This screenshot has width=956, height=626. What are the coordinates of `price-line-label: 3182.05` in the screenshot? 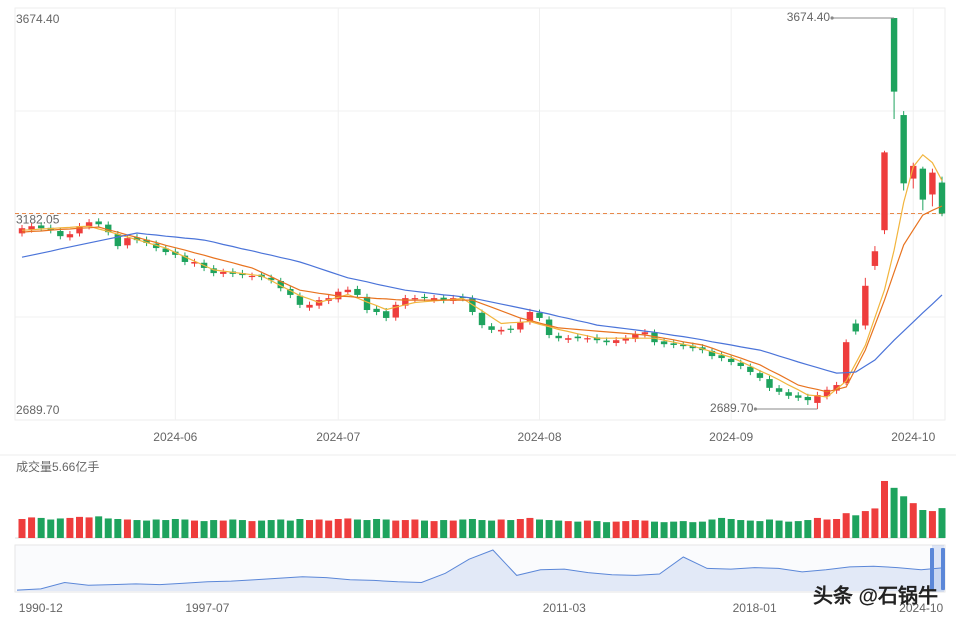 It's located at (38, 220).